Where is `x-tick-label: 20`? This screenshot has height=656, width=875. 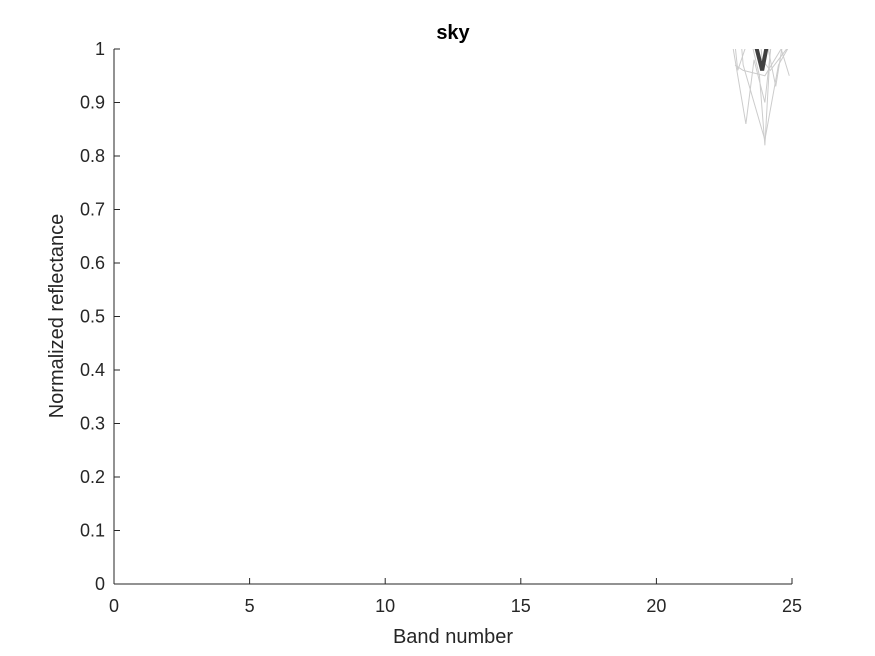 x-tick-label: 20 is located at coordinates (656, 606).